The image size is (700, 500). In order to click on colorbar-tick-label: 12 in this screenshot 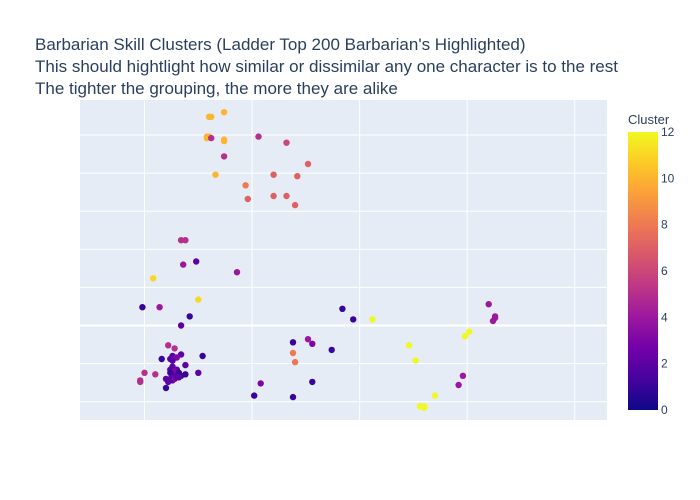, I will do `click(668, 132)`.